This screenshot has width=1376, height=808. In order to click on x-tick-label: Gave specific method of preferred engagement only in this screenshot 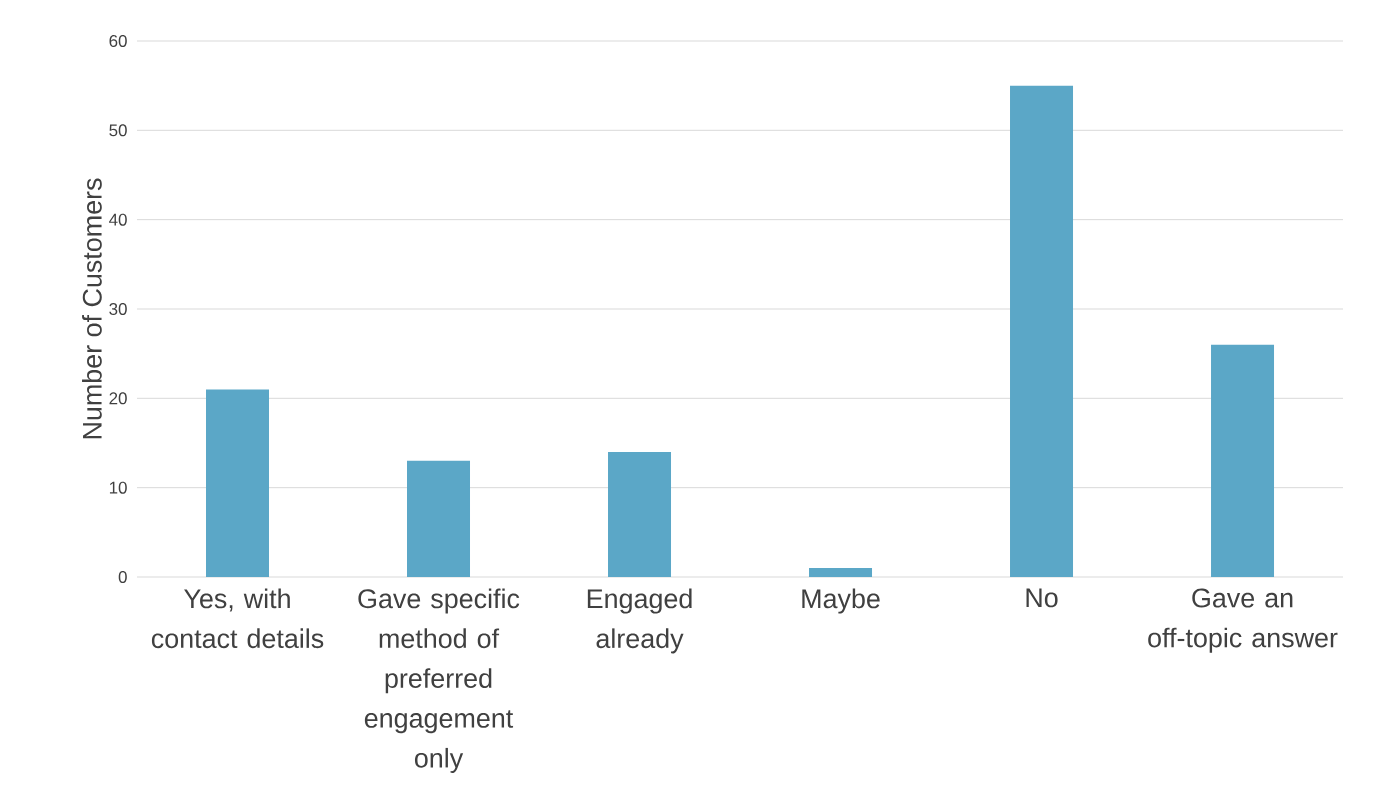, I will do `click(439, 680)`.